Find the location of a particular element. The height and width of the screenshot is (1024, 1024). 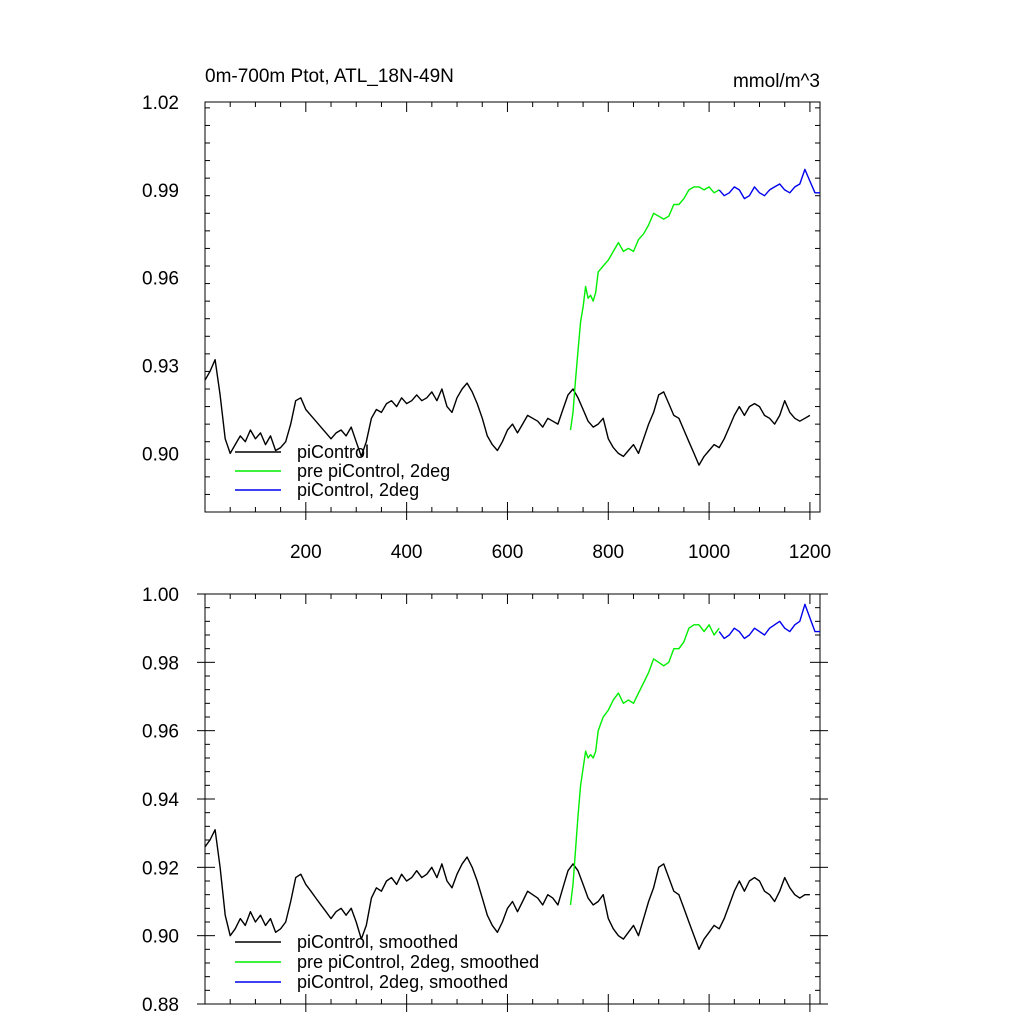

legend-label: piControl, 2deg, smoothed is located at coordinates (402, 982).